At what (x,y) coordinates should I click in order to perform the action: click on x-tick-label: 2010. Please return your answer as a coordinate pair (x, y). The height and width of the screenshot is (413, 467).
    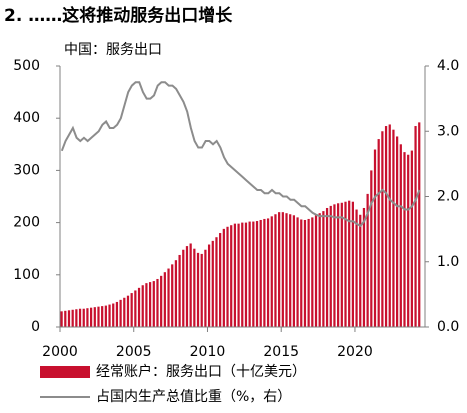
    Looking at the image, I should click on (208, 352).